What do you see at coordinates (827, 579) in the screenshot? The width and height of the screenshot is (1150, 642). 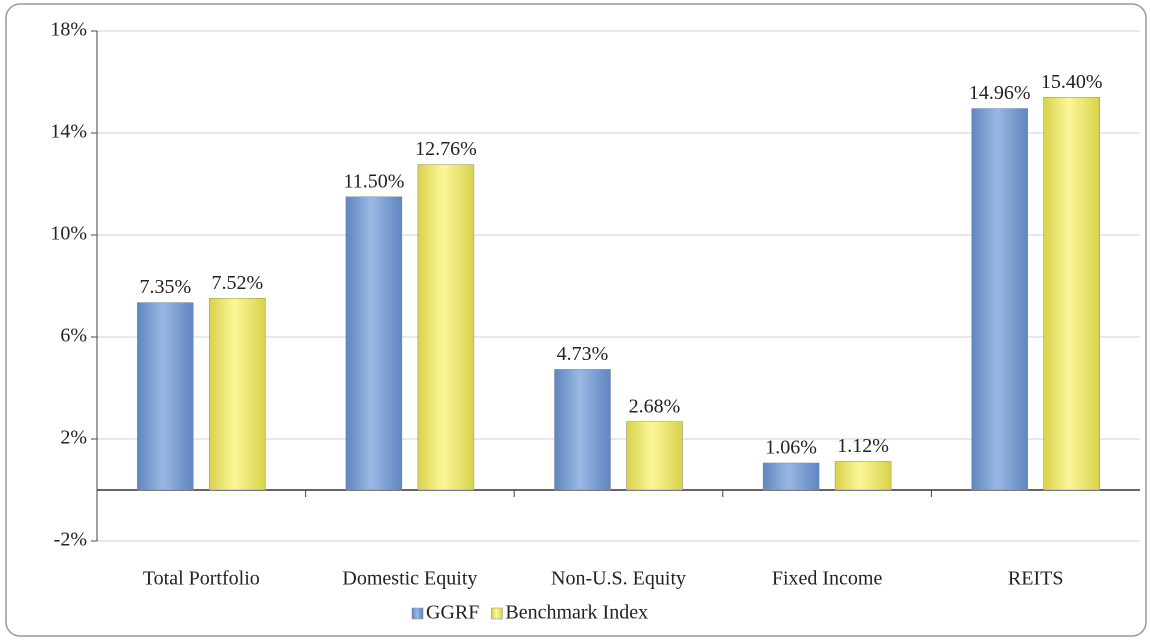 I see `x-tick-label: Fixed Income` at bounding box center [827, 579].